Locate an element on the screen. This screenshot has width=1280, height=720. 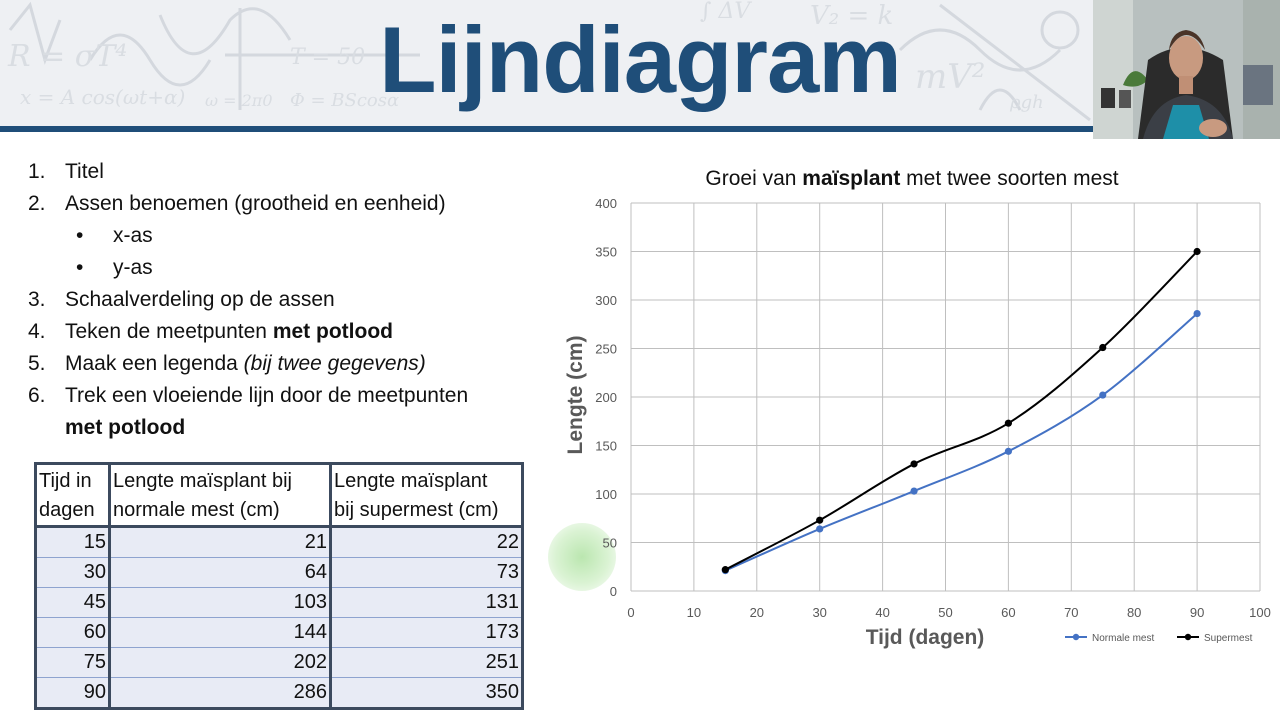
cursor-highlight is located at coordinates (582, 557).